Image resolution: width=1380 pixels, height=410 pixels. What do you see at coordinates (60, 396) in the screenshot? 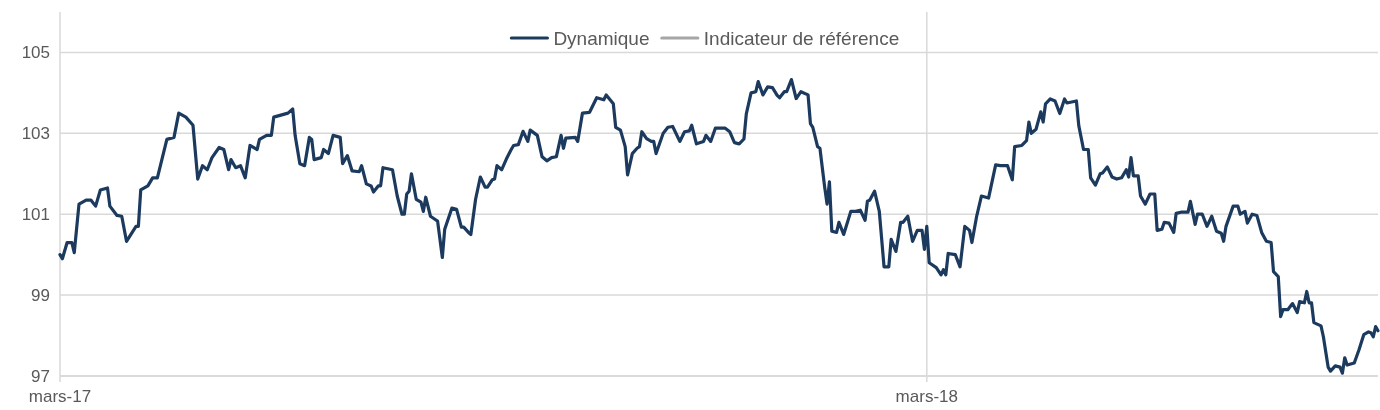
I see `x-tick-label: mars-17` at bounding box center [60, 396].